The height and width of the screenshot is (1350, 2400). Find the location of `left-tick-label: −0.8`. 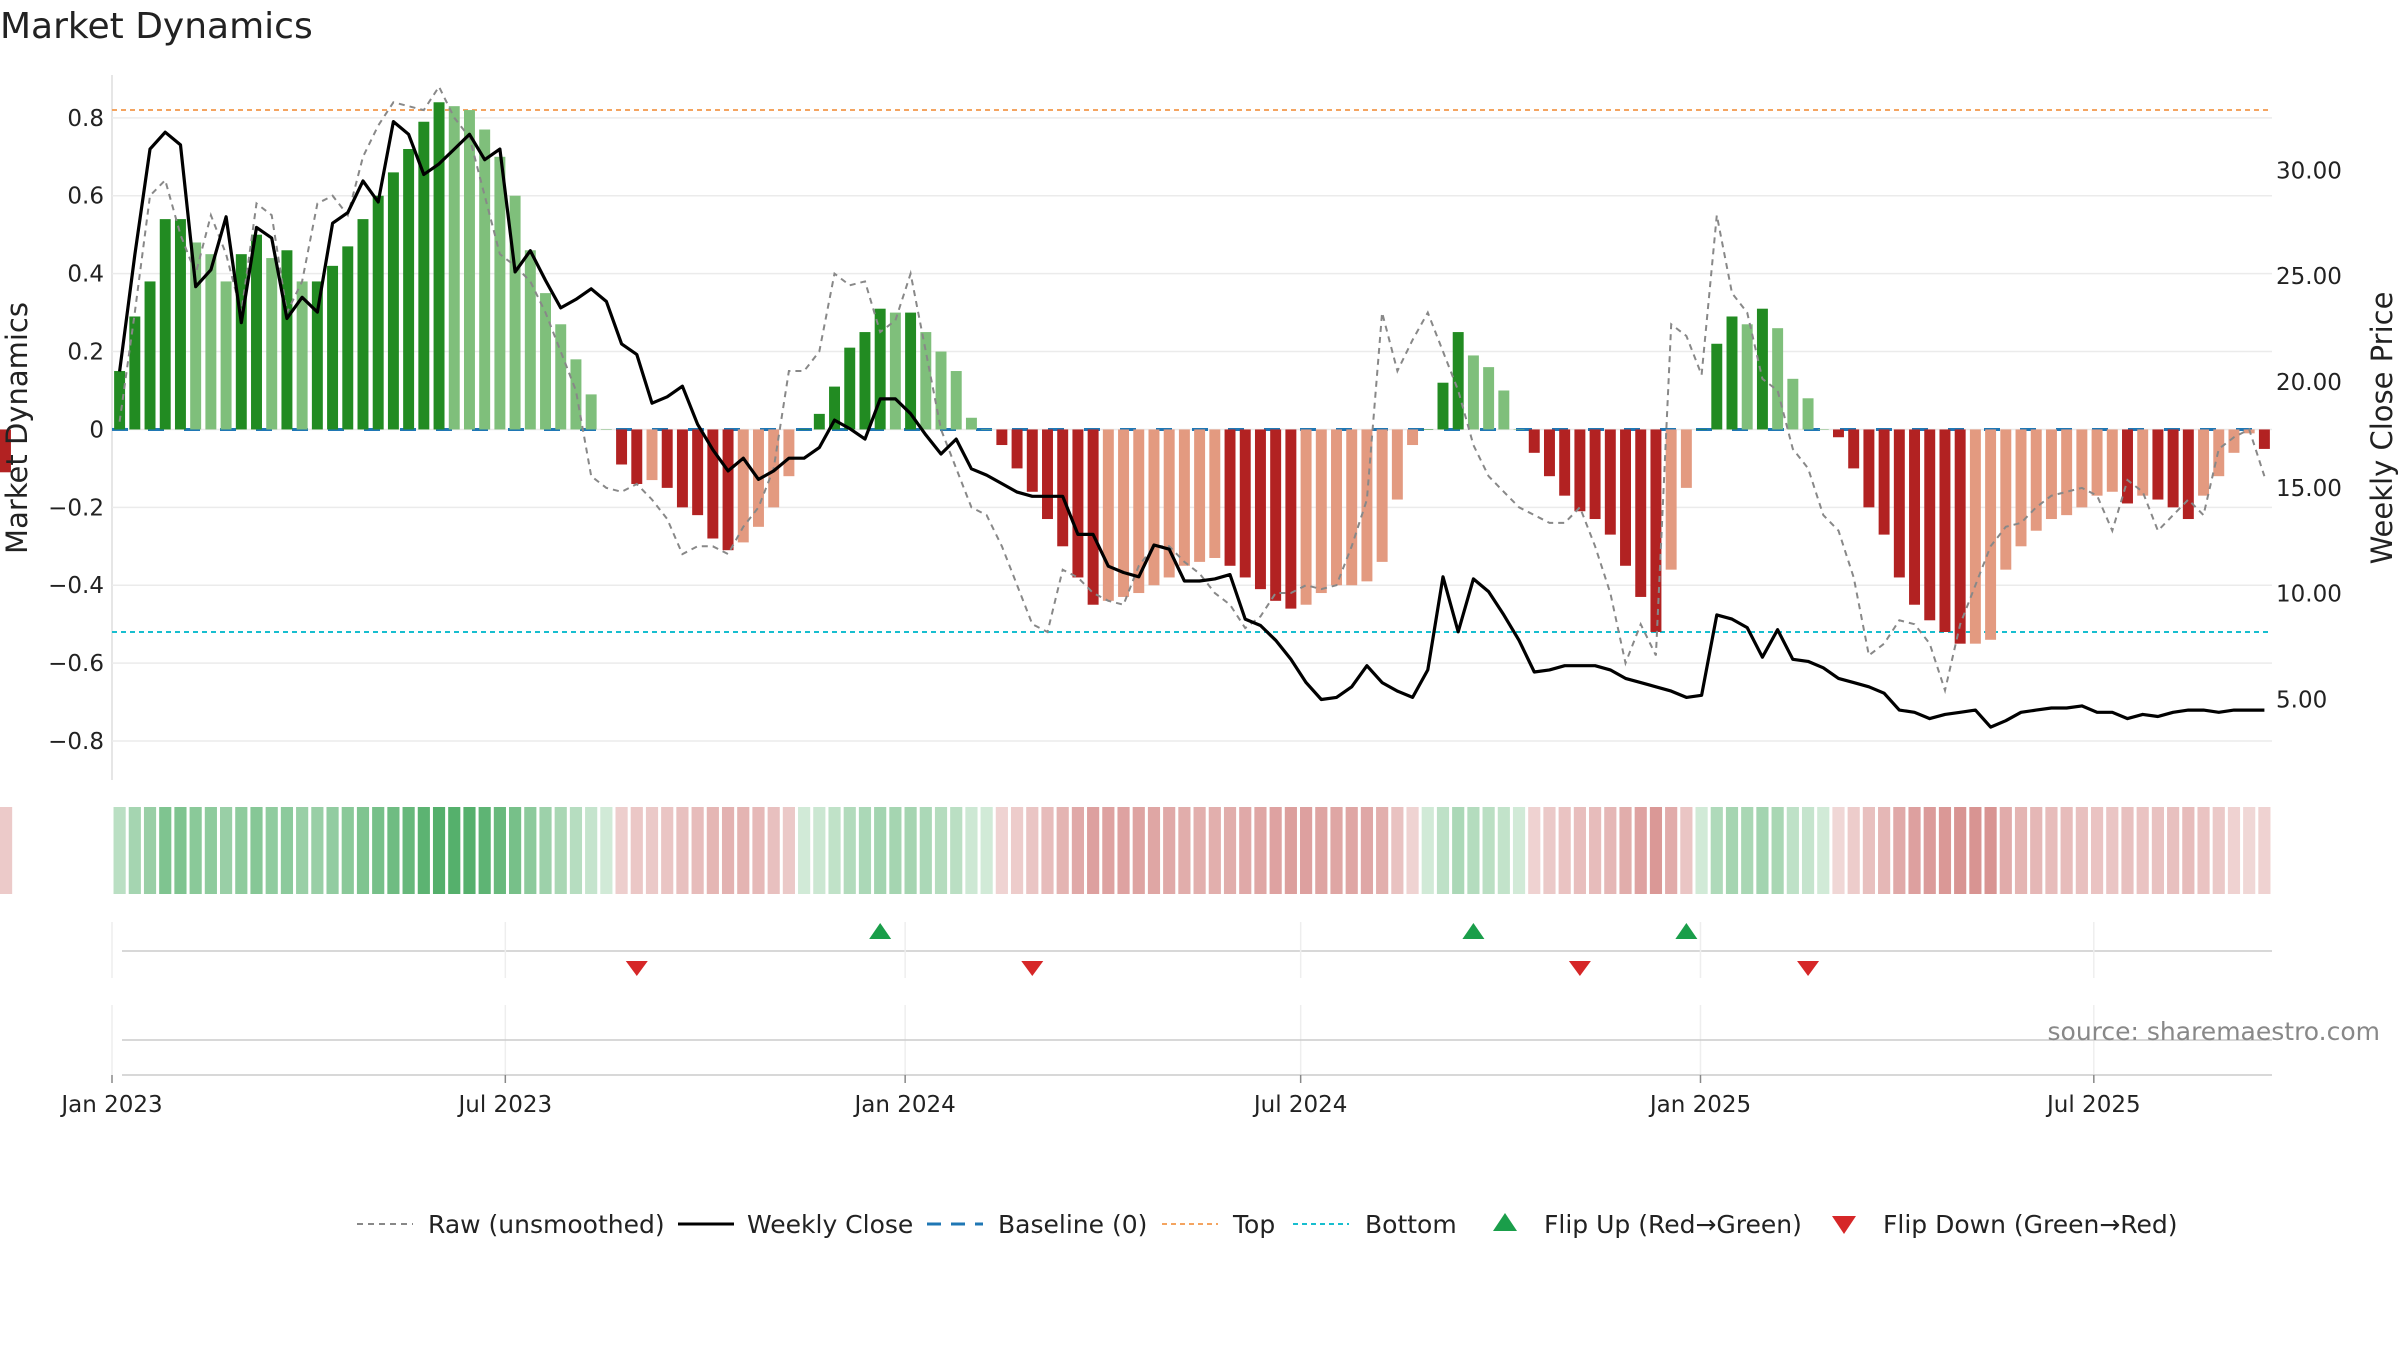

left-tick-label: −0.8 is located at coordinates (76, 742).